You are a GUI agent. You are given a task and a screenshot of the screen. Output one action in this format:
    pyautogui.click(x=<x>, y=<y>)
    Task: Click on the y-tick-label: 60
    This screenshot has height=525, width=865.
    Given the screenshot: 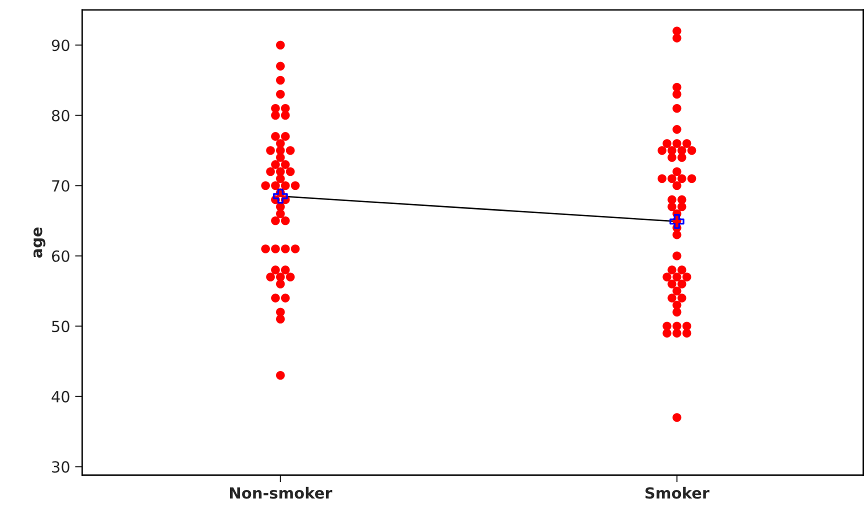 What is the action you would take?
    pyautogui.click(x=61, y=256)
    